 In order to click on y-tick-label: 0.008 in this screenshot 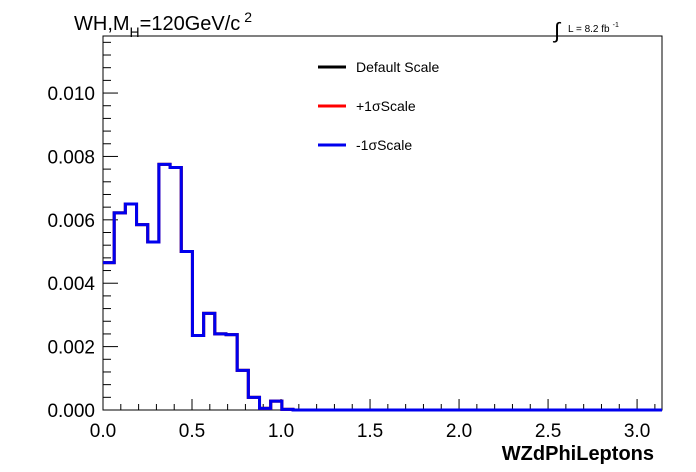, I will do `click(71, 157)`.